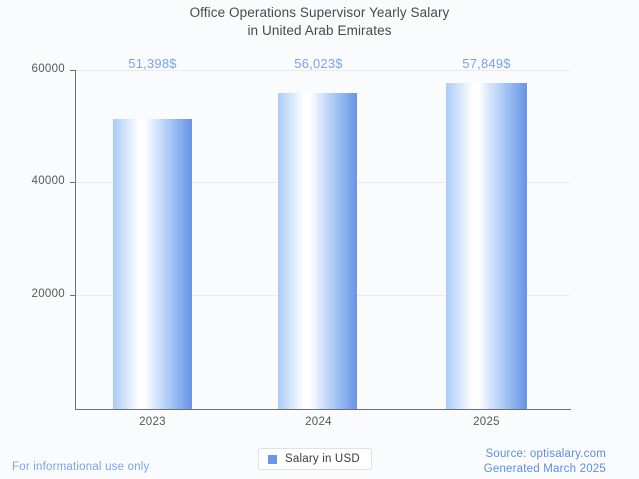 The height and width of the screenshot is (479, 639). Describe the element at coordinates (272, 459) in the screenshot. I see `legend-swatch-icon` at that location.